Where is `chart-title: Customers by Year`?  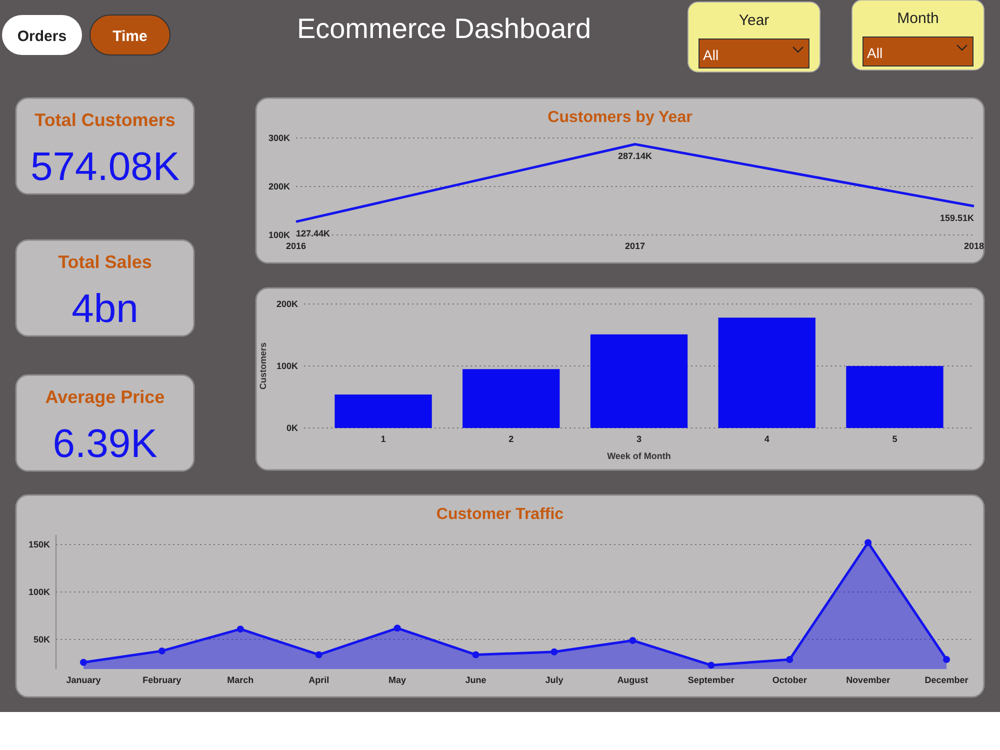 chart-title: Customers by Year is located at coordinates (620, 117).